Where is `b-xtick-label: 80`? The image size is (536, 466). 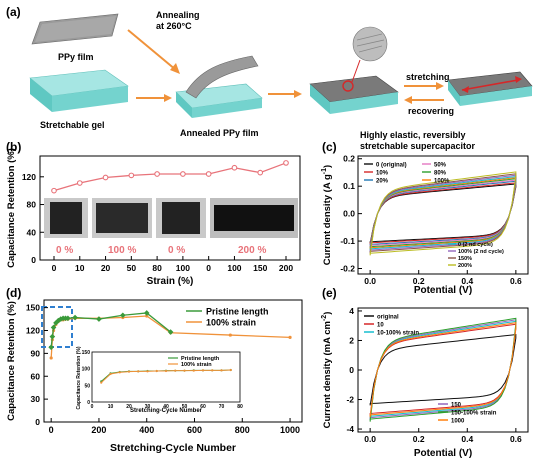
b-xtick-label: 80 is located at coordinates (157, 268).